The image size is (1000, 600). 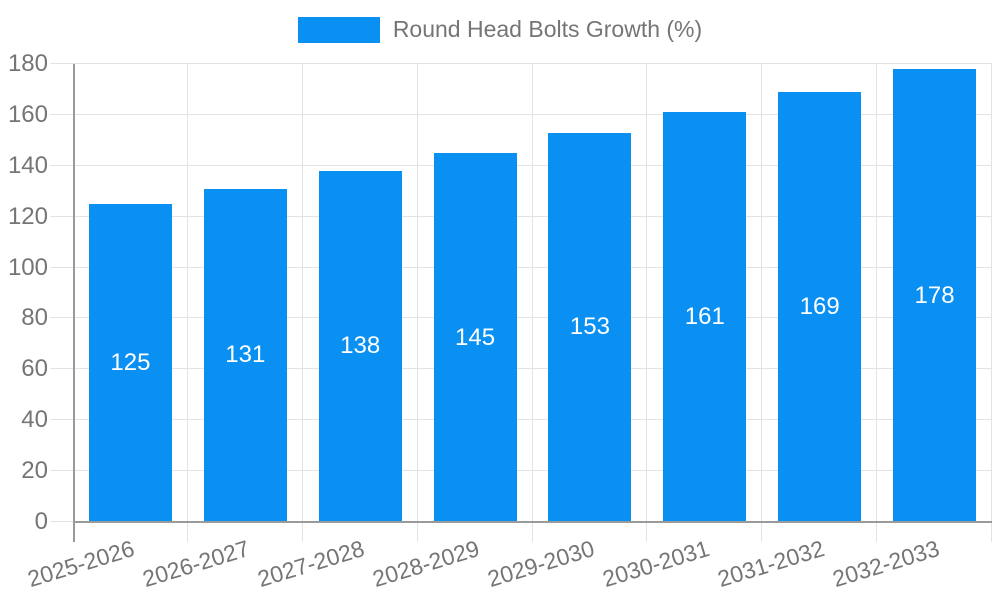 What do you see at coordinates (27, 165) in the screenshot?
I see `y-axis-label: 140` at bounding box center [27, 165].